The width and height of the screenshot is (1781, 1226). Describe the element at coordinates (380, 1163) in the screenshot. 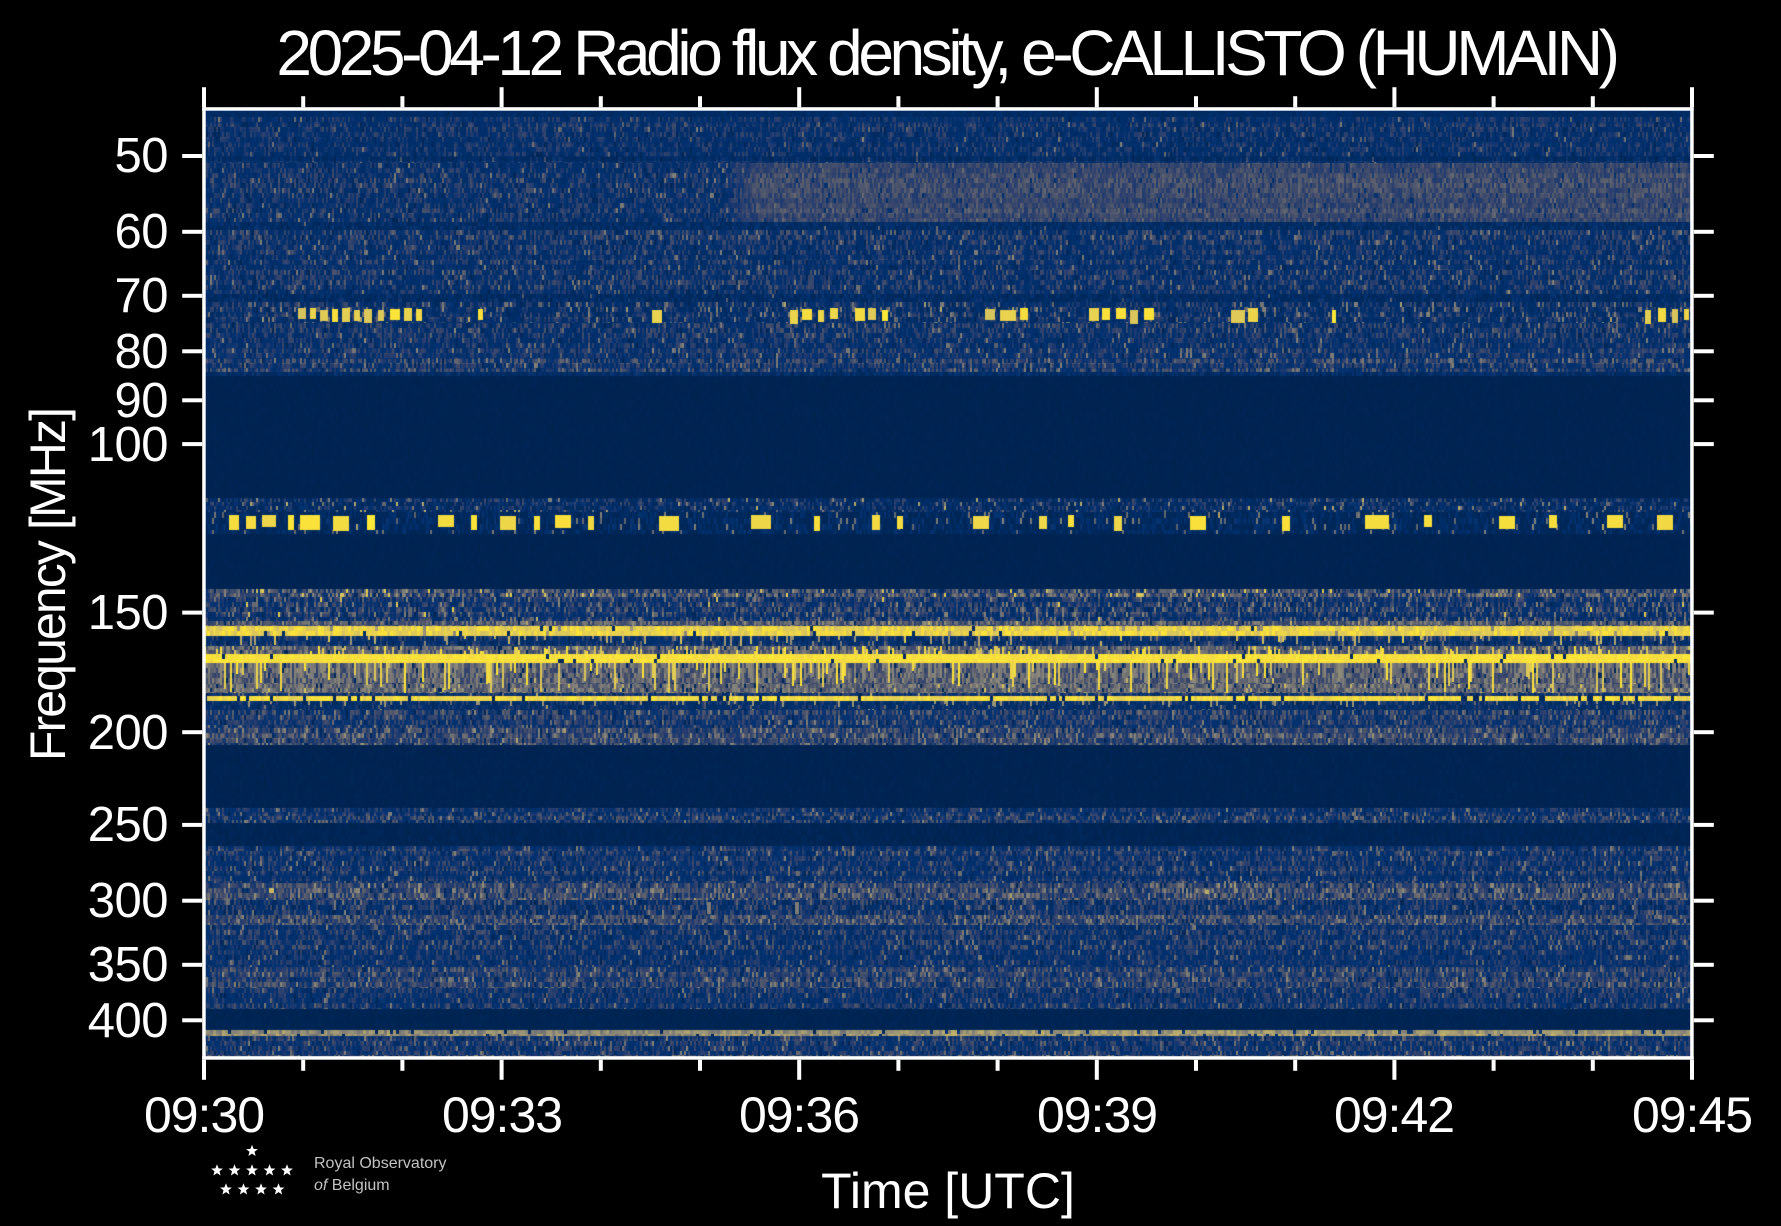

I see `svg-text: Royal Observatory` at that location.